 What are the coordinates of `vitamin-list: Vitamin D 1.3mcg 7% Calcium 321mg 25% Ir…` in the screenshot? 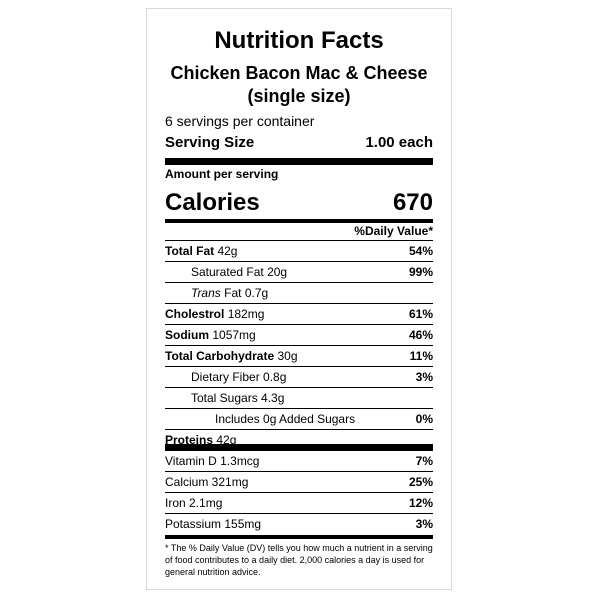 It's located at (299, 492).